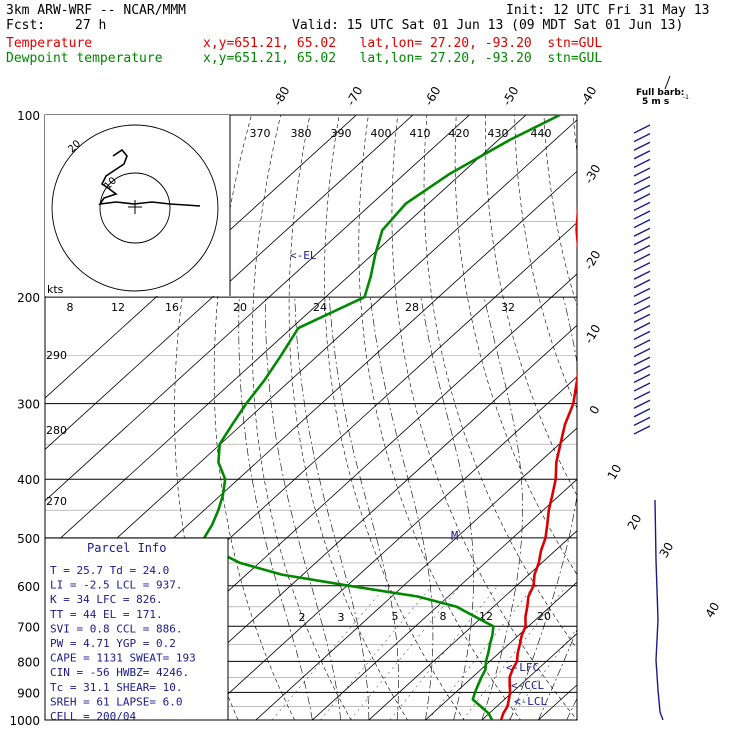  Describe the element at coordinates (70, 307) in the screenshot. I see `speed-label: 8` at that location.